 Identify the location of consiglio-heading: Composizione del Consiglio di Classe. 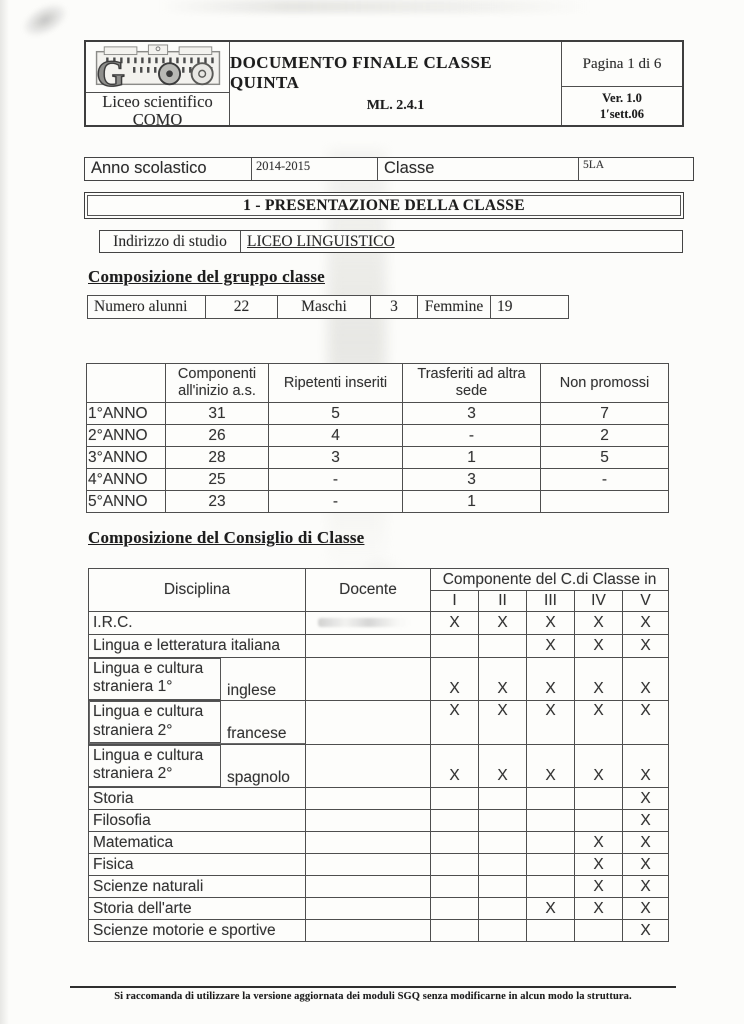
(226, 537).